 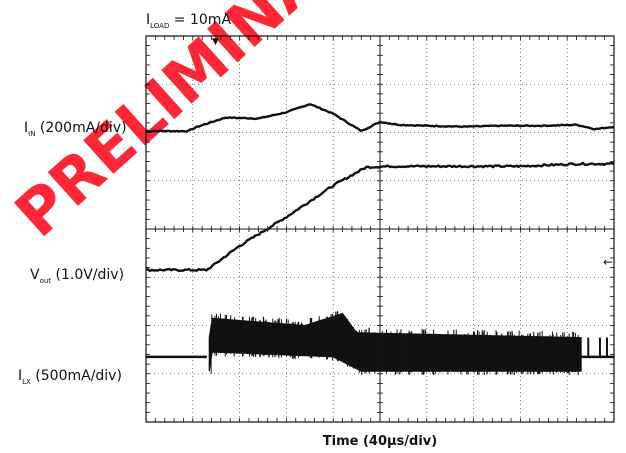 I want to click on series-label-iin: IIN (200mA/div), so click(x=75, y=129).